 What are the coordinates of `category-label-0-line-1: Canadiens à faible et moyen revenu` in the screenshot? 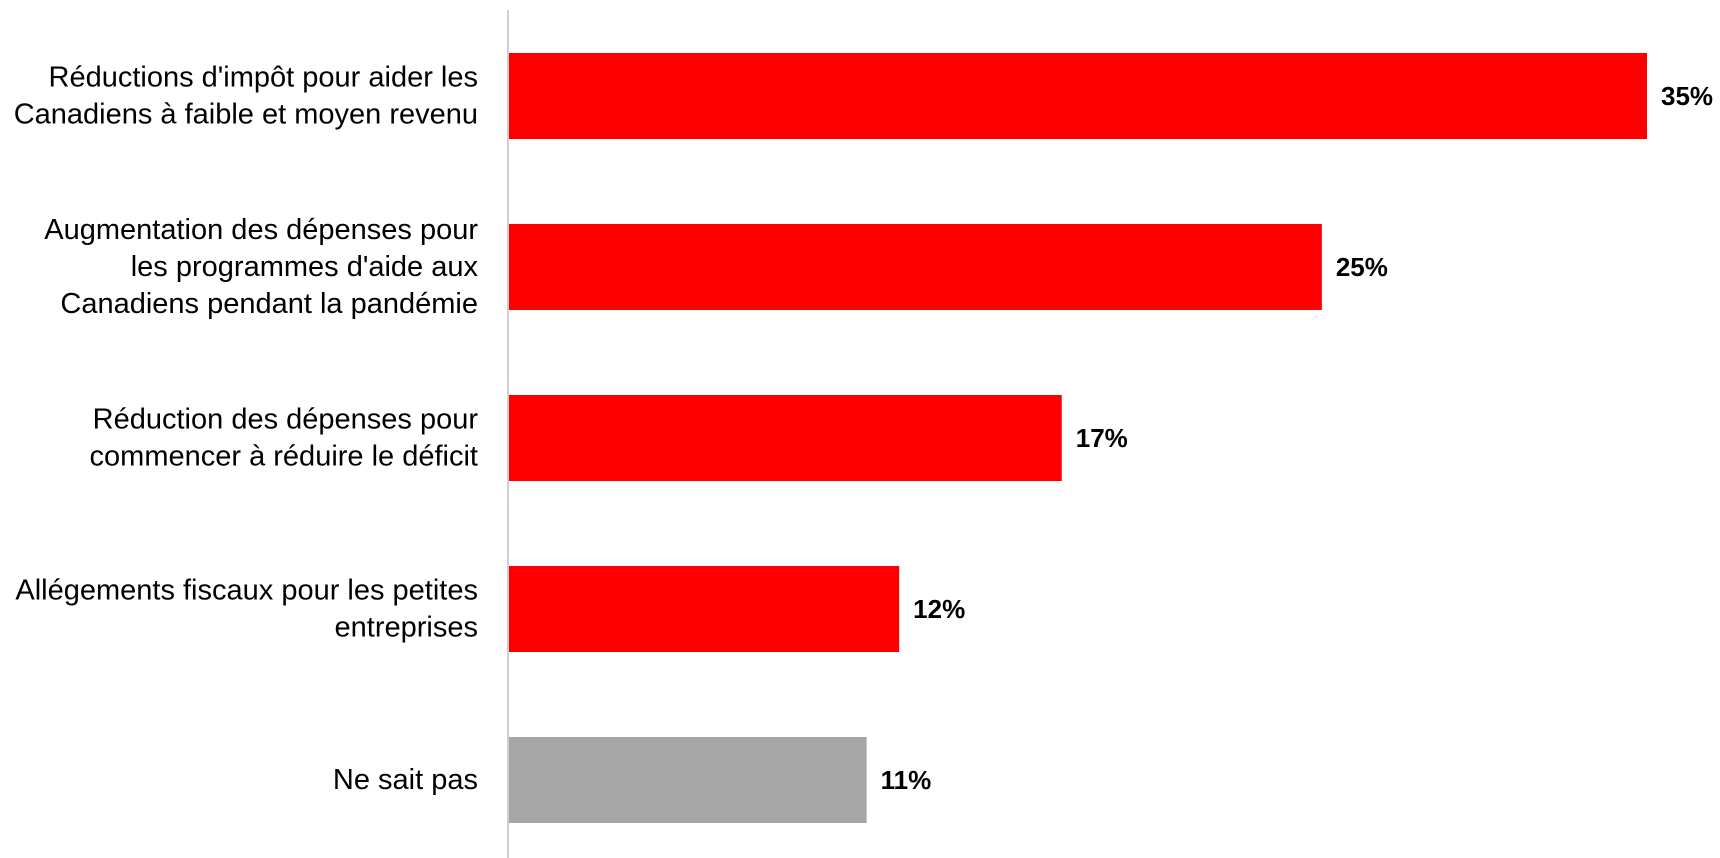 It's located at (246, 115).